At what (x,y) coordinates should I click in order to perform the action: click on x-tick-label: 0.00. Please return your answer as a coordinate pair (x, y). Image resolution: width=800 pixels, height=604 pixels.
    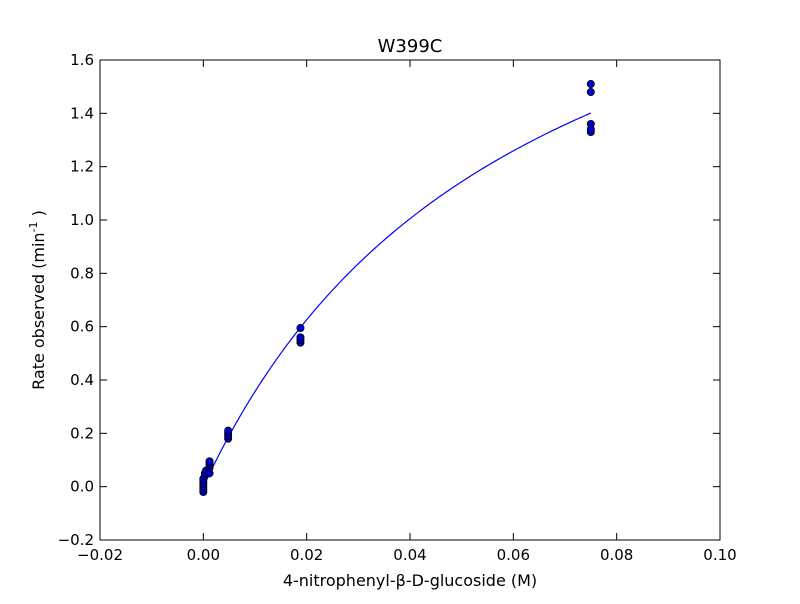
    Looking at the image, I should click on (203, 555).